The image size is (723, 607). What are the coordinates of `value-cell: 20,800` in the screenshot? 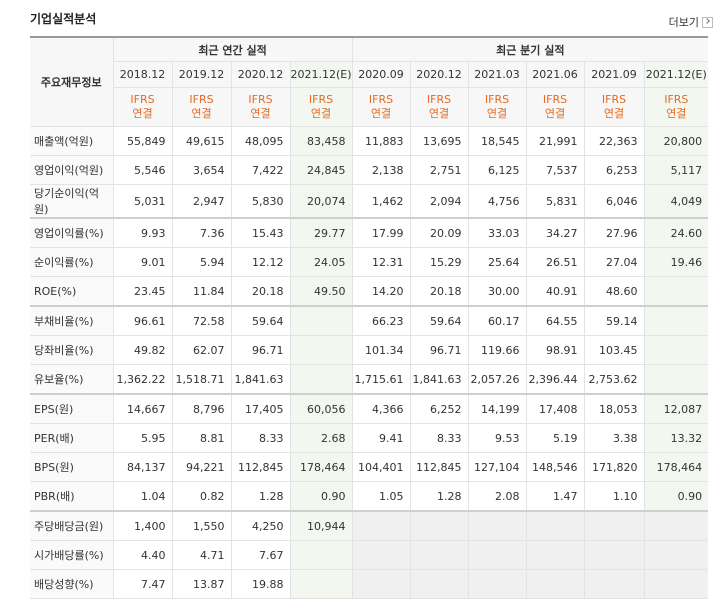 It's located at (676, 141).